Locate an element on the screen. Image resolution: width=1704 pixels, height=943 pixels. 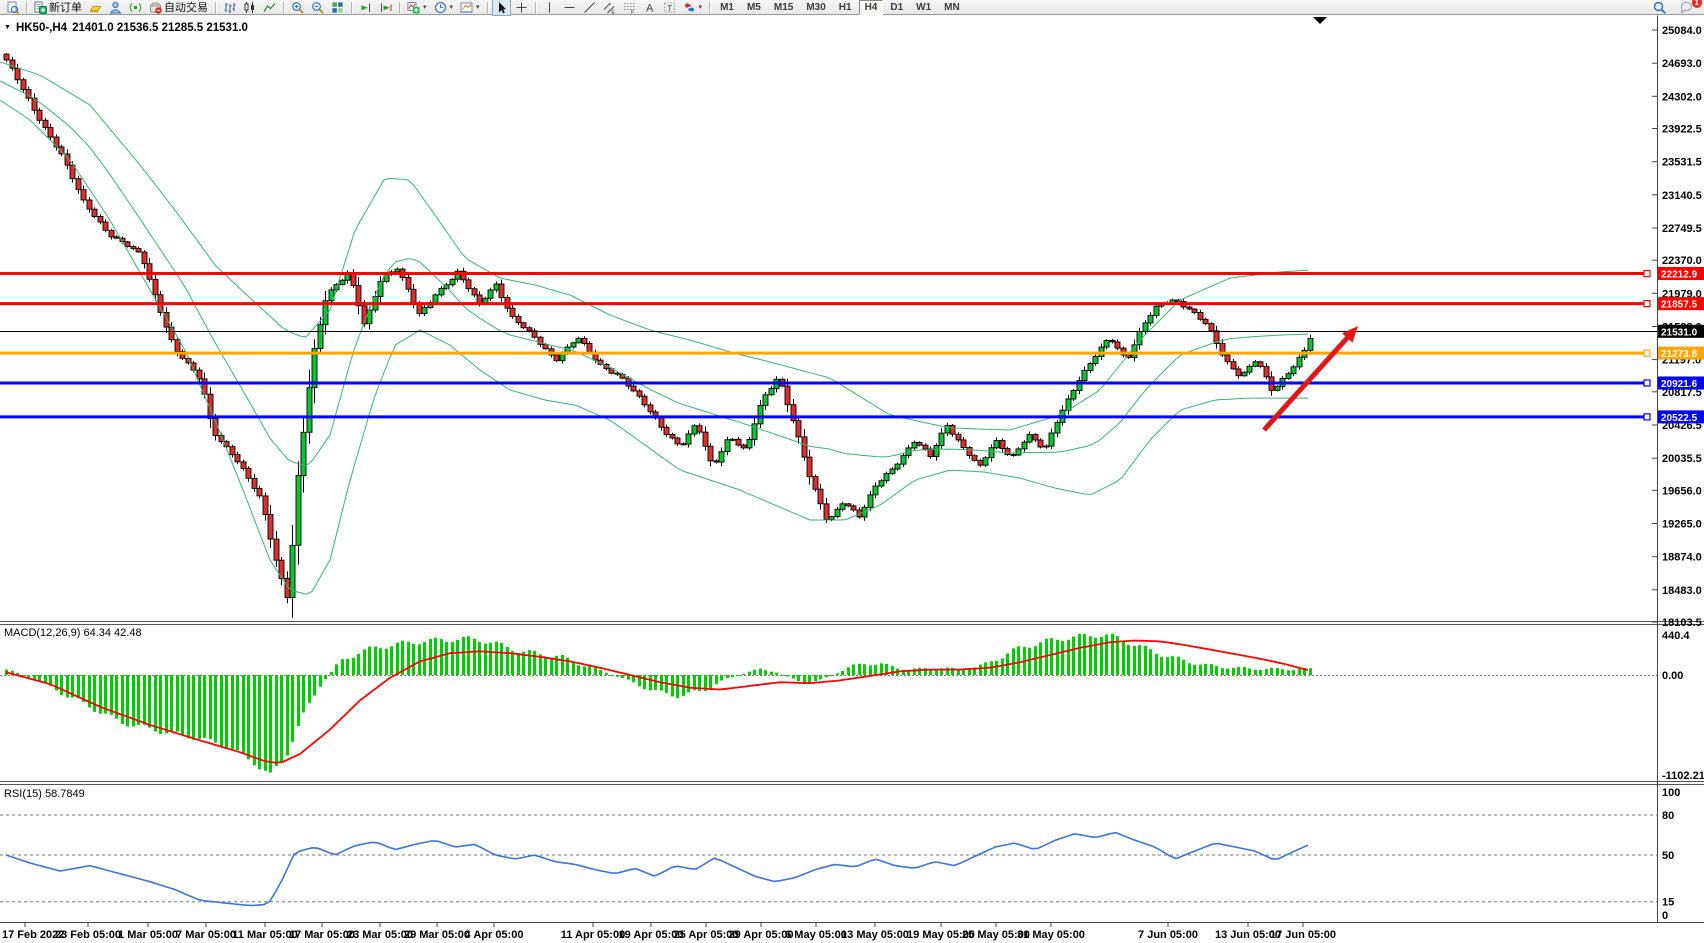
trend-arrow-head is located at coordinates (1350, 334).